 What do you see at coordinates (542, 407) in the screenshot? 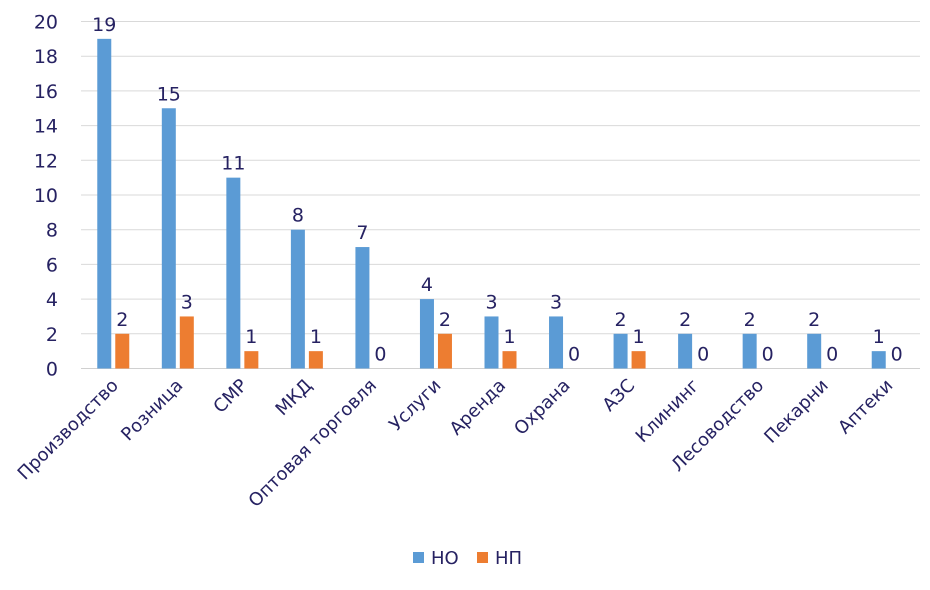
I see `x-tick-label: Охрана` at bounding box center [542, 407].